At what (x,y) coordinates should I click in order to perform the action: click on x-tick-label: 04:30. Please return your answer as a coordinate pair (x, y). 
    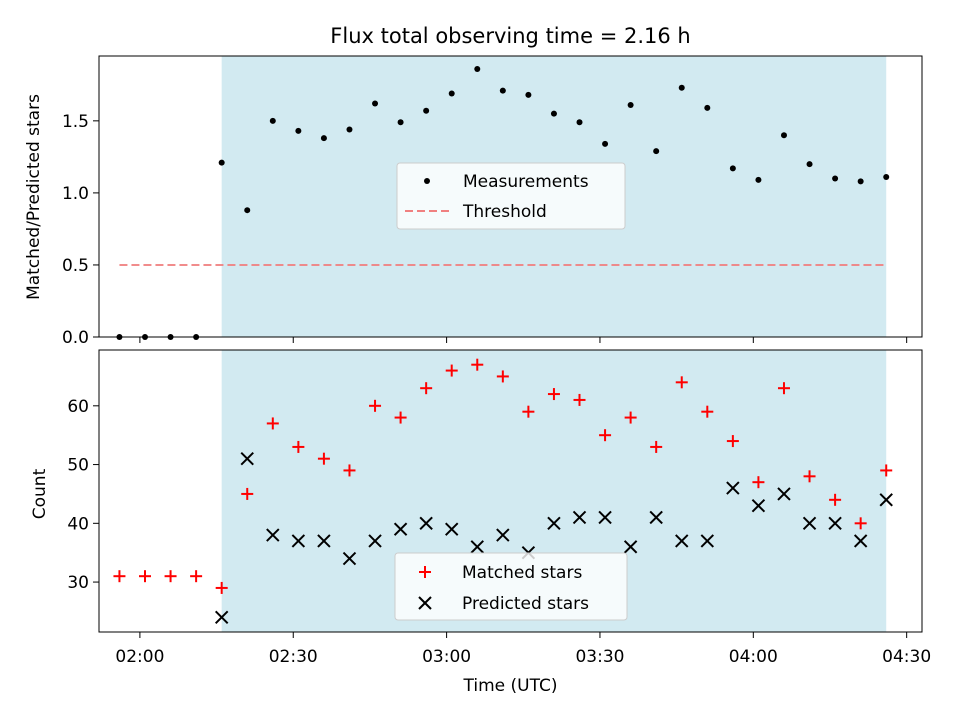
    Looking at the image, I should click on (906, 657).